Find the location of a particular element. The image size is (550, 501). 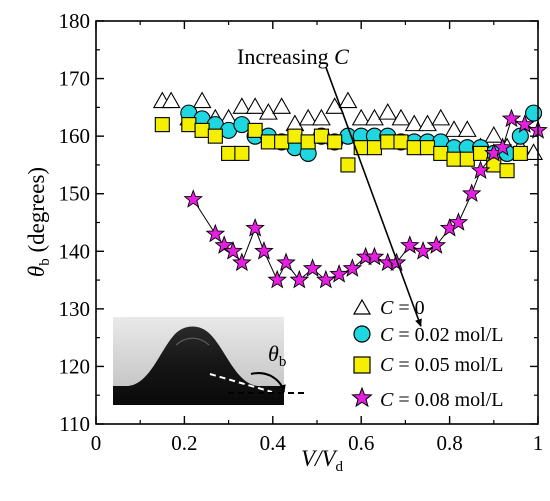

legend-square-marker is located at coordinates (362, 365).